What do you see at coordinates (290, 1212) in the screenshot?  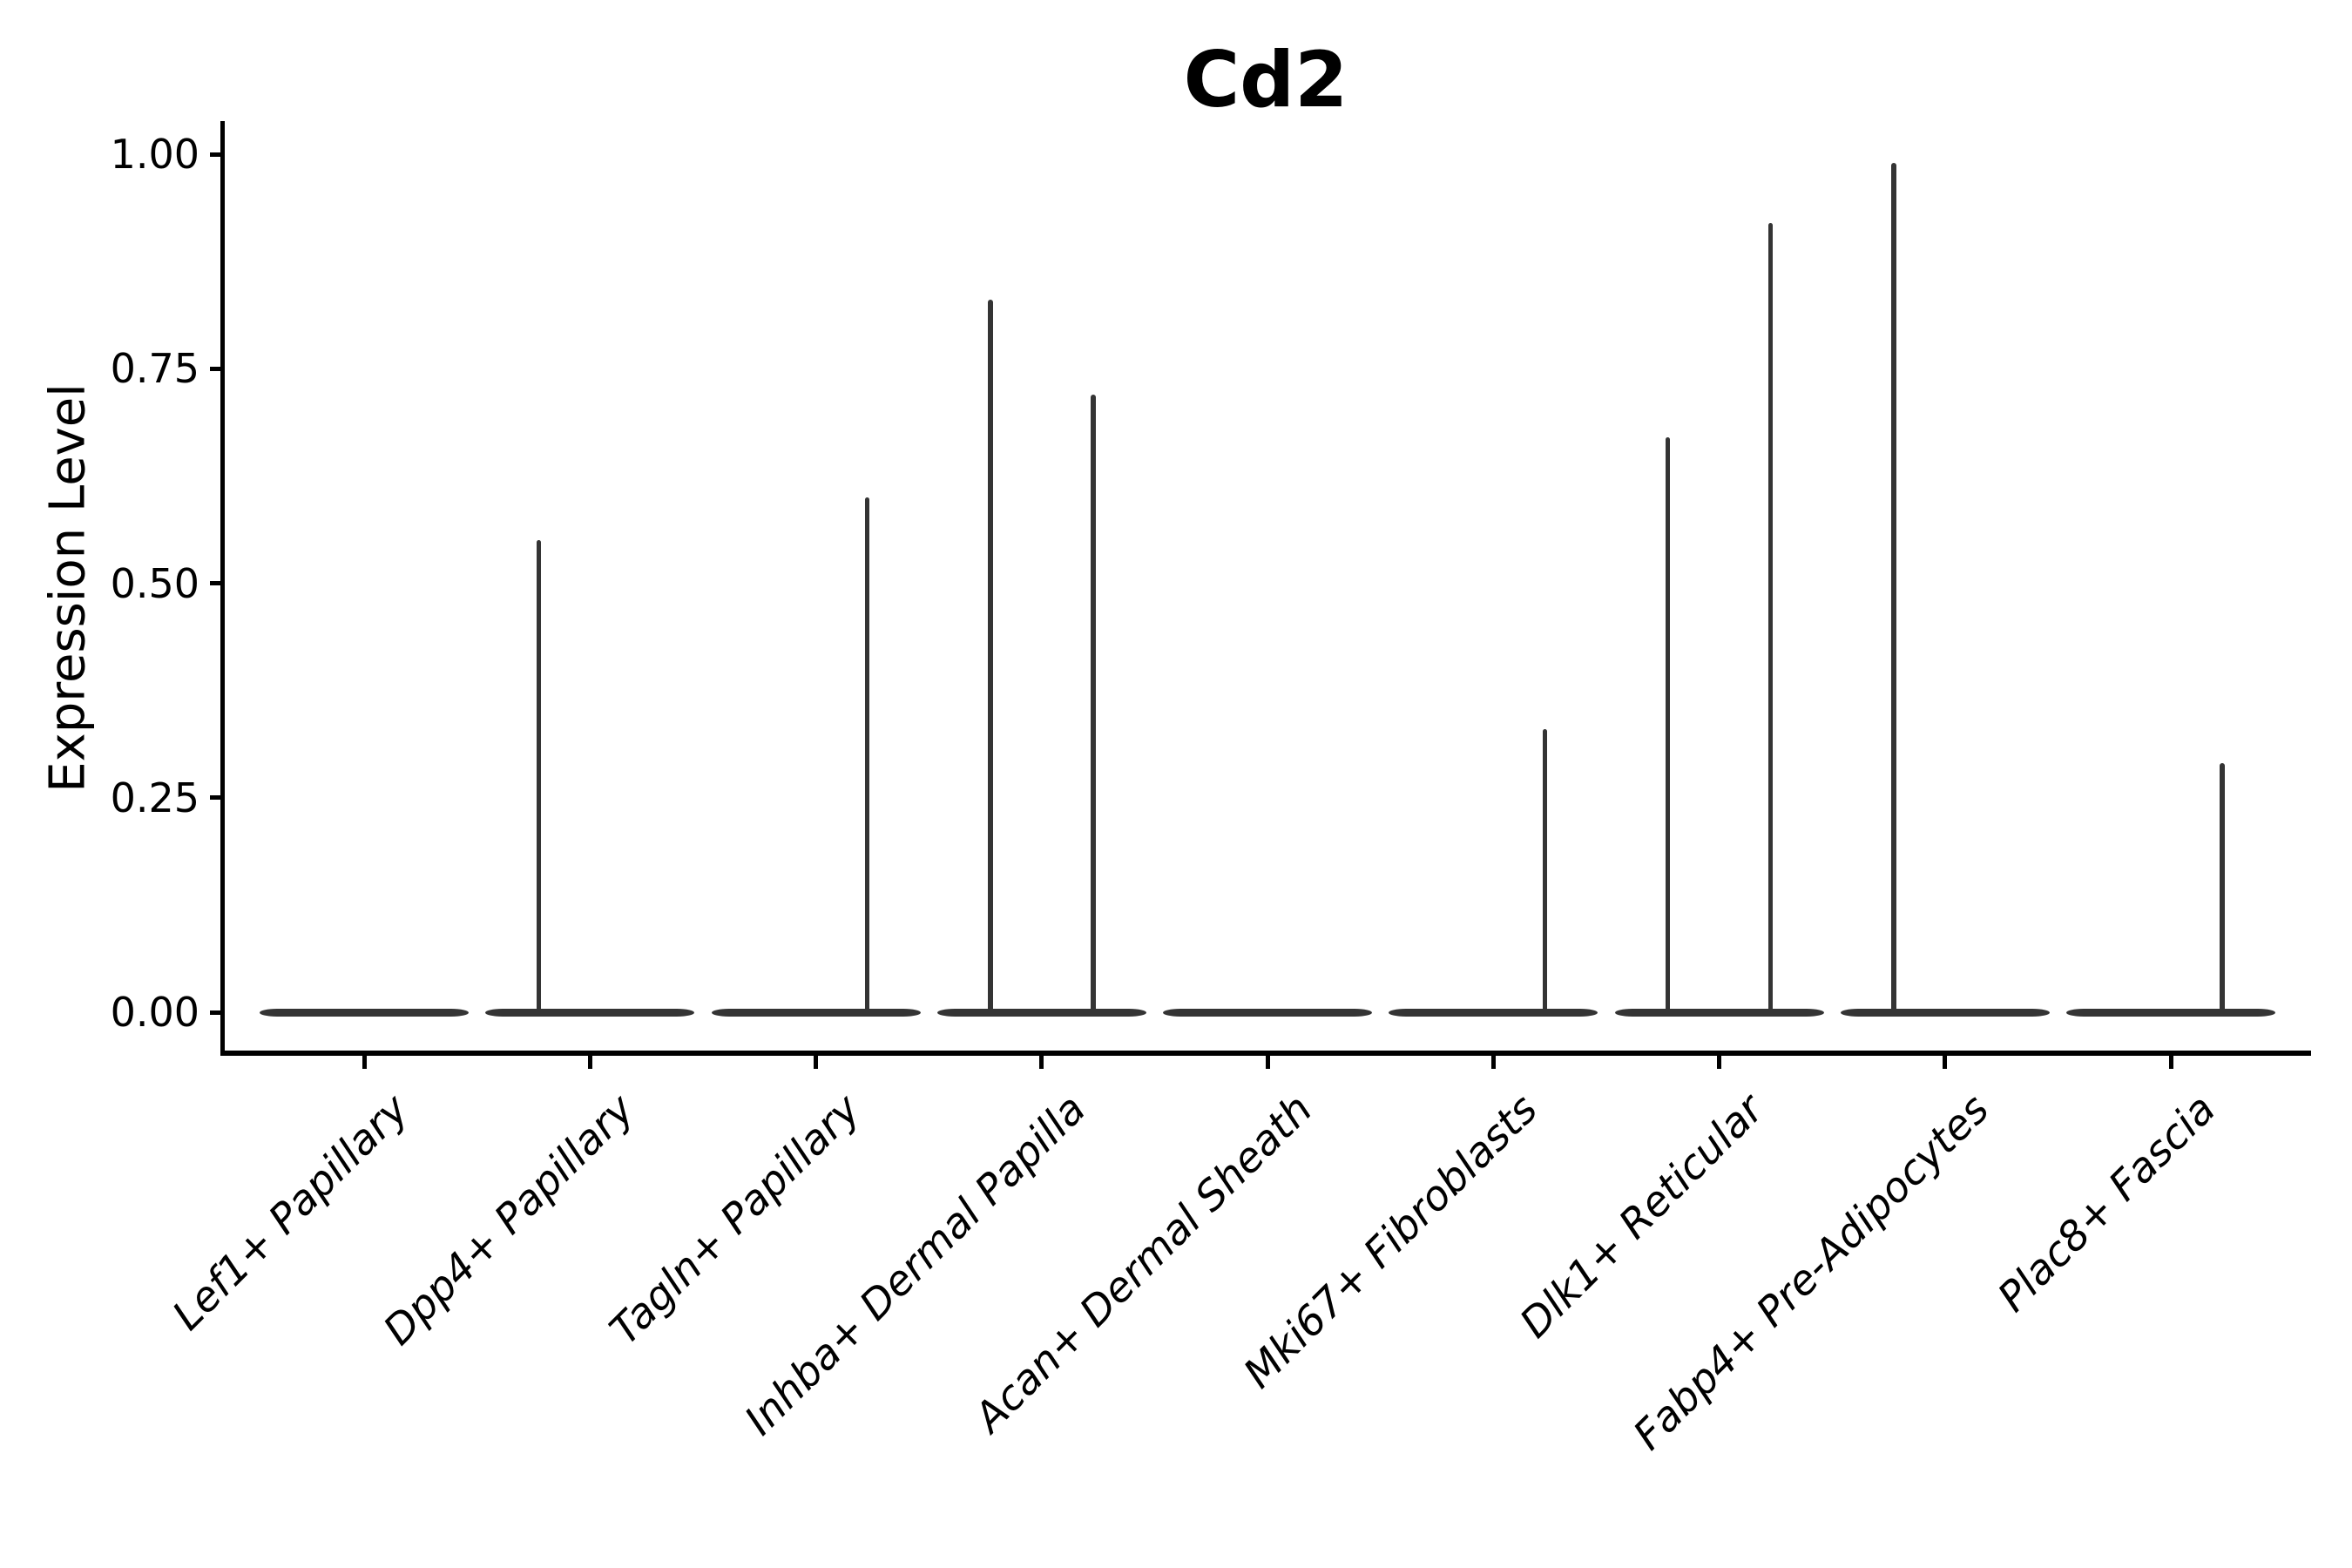 I see `x-axis-tick-label: Lef1+ Papillary` at bounding box center [290, 1212].